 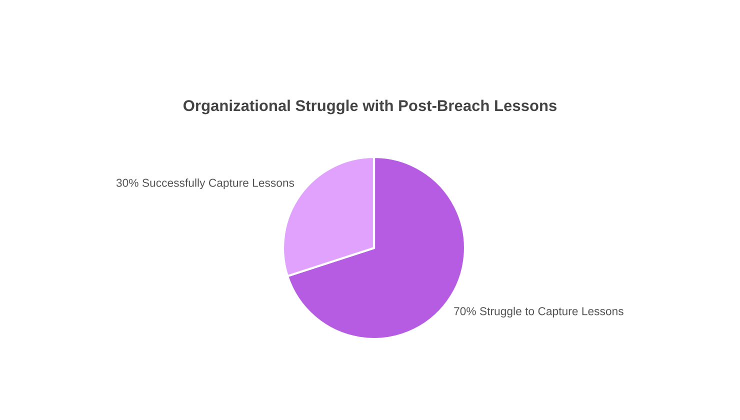 I want to click on chart-title: Organizational Struggle with Post-Breach Lessons, so click(x=370, y=107).